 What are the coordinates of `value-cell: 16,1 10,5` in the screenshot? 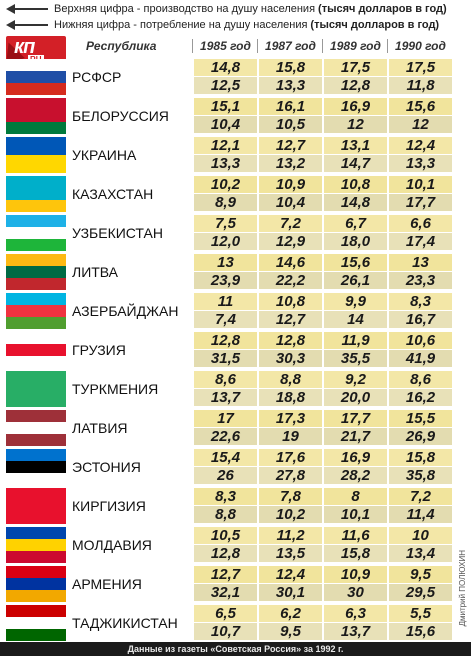 It's located at (290, 115).